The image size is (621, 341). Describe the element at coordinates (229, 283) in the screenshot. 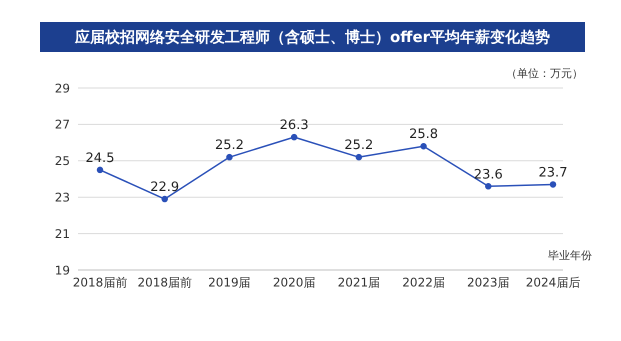

I see `x-tick-label: 2019届` at that location.